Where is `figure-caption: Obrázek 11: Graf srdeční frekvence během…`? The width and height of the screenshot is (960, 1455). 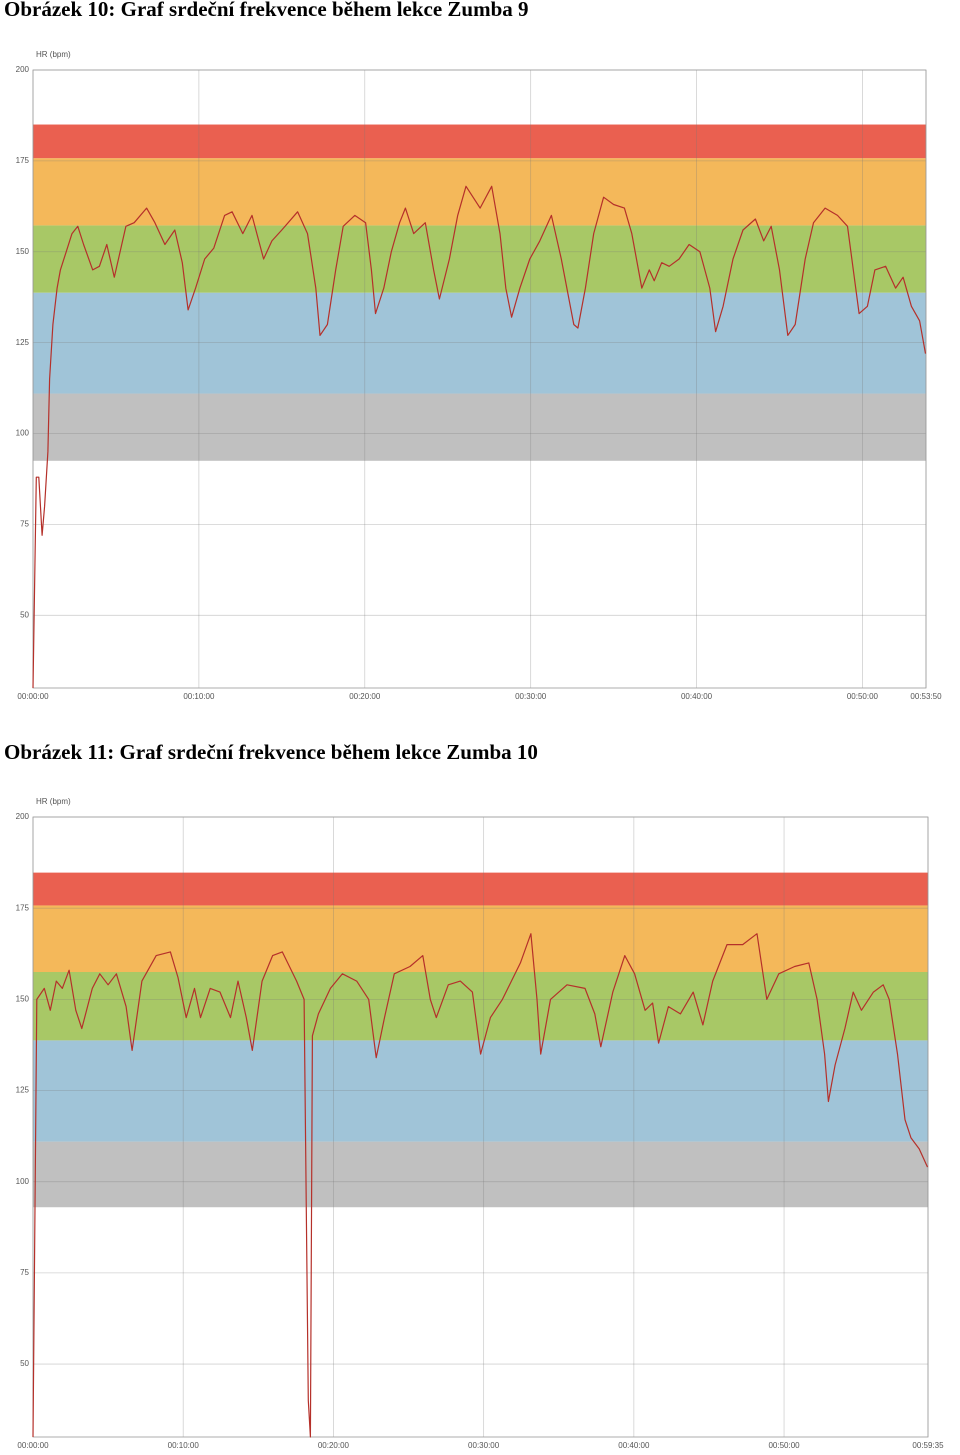 figure-caption: Obrázek 11: Graf srdeční frekvence během… is located at coordinates (271, 752).